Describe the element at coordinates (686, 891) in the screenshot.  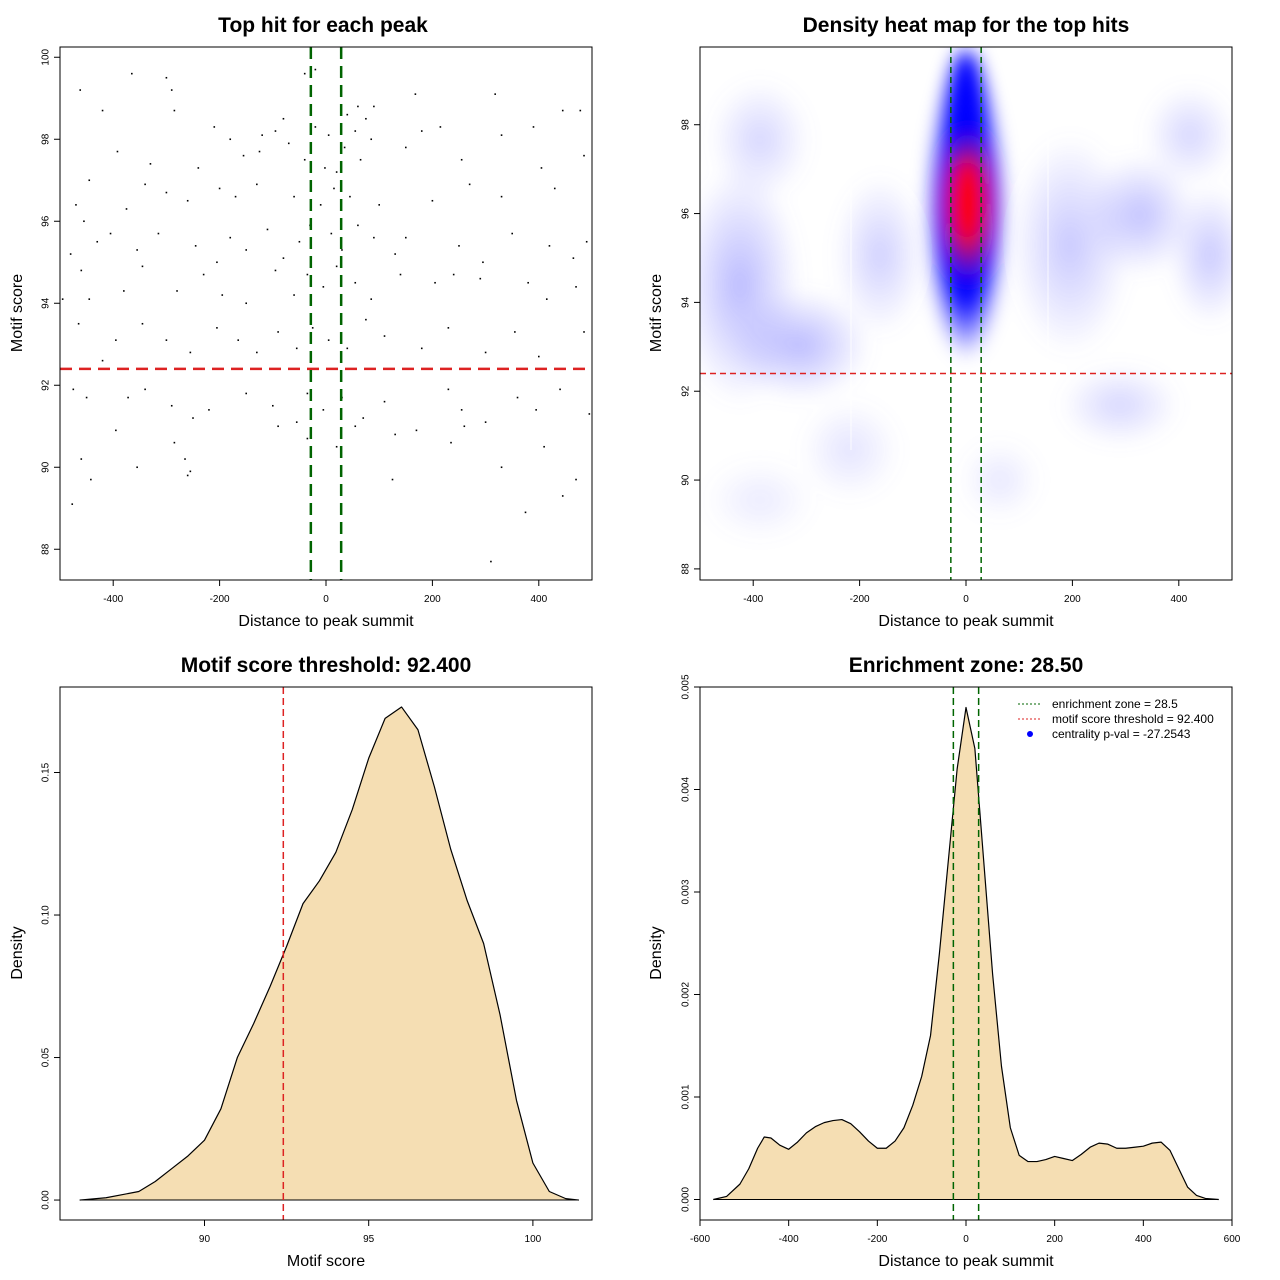
I see `y-tick-label: 0.003` at that location.